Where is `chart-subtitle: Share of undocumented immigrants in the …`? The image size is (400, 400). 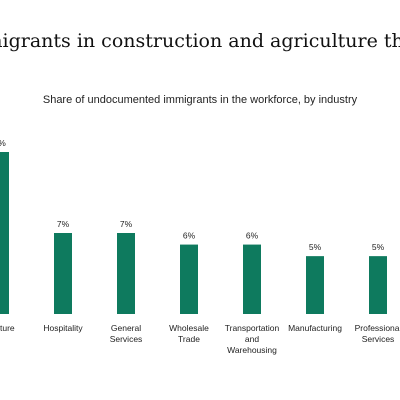 chart-subtitle: Share of undocumented immigrants in the … is located at coordinates (200, 100).